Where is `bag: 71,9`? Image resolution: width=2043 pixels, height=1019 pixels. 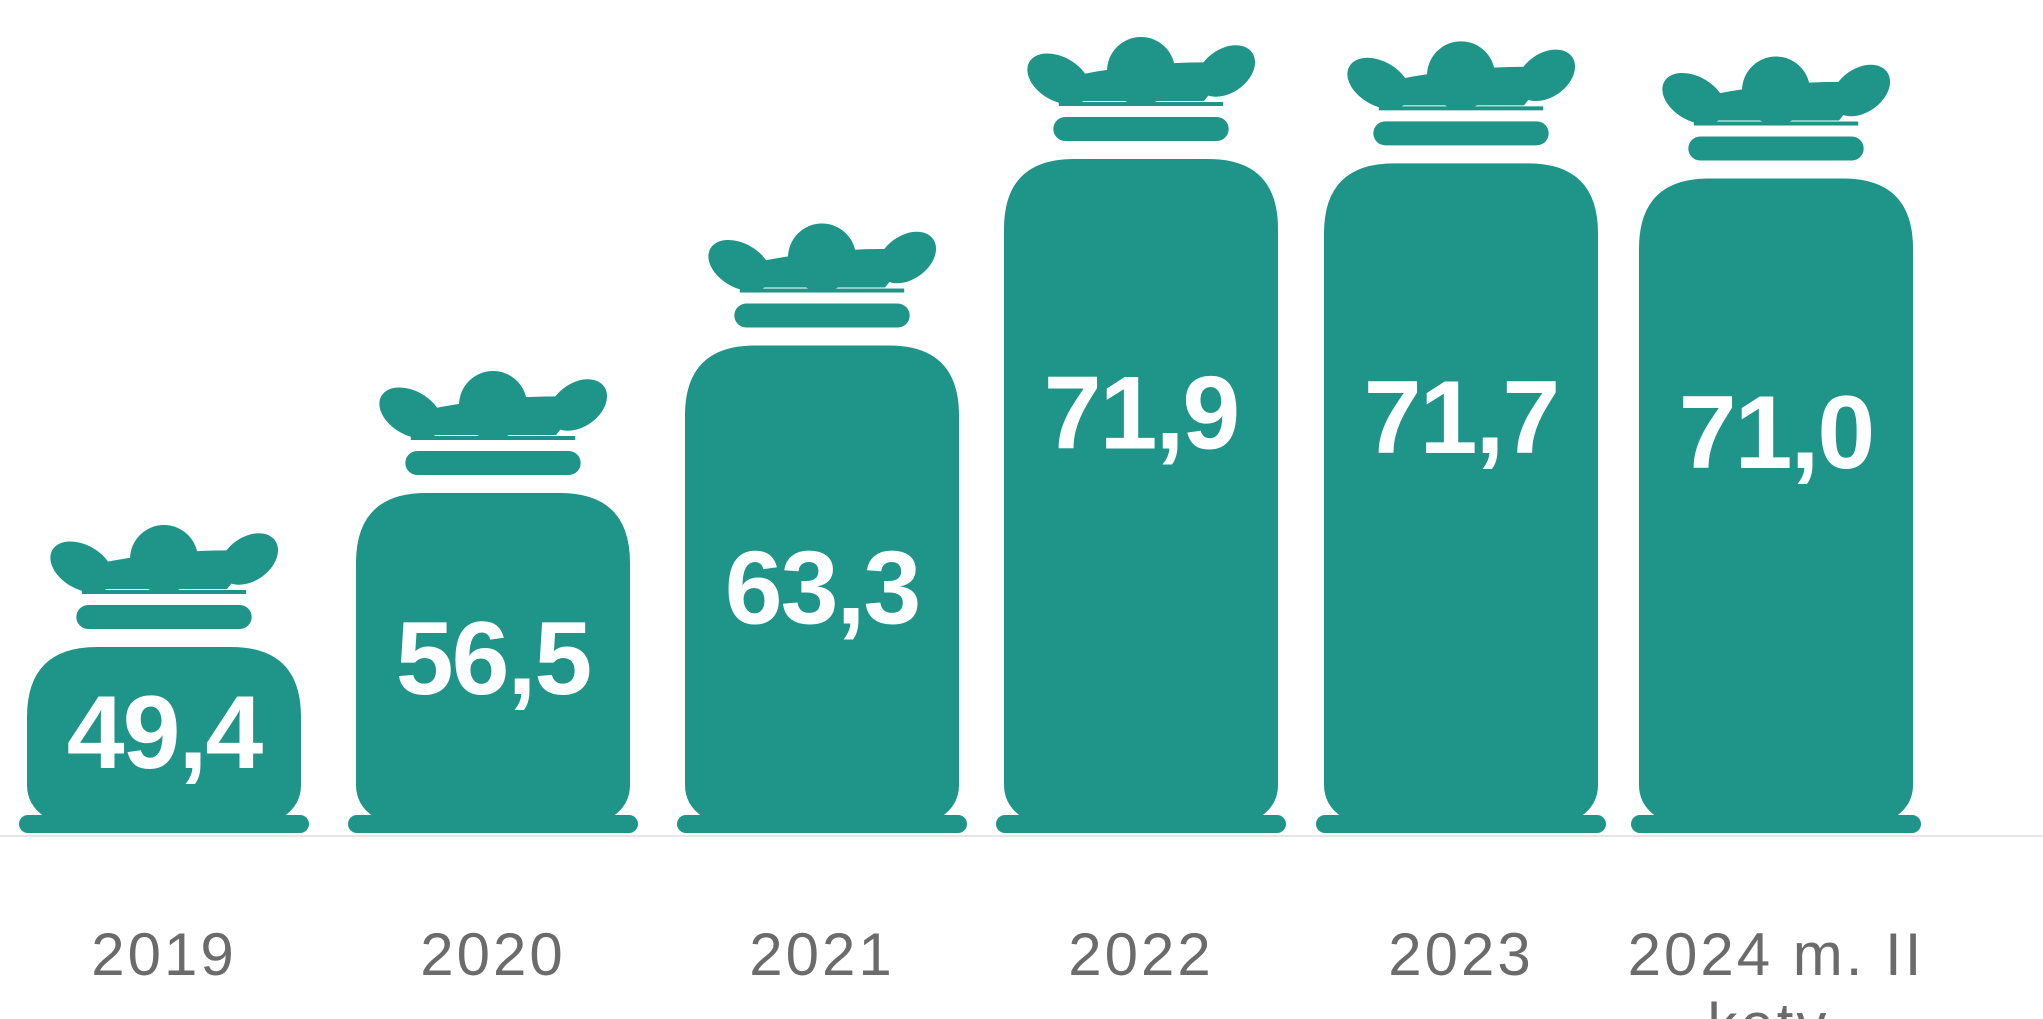 bag: 71,9 is located at coordinates (1141, 435).